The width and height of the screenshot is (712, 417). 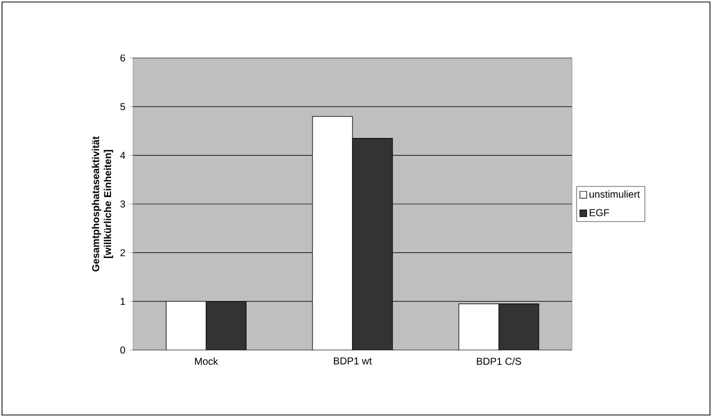 What do you see at coordinates (353, 361) in the screenshot?
I see `x-tick-label: BDP1 wt` at bounding box center [353, 361].